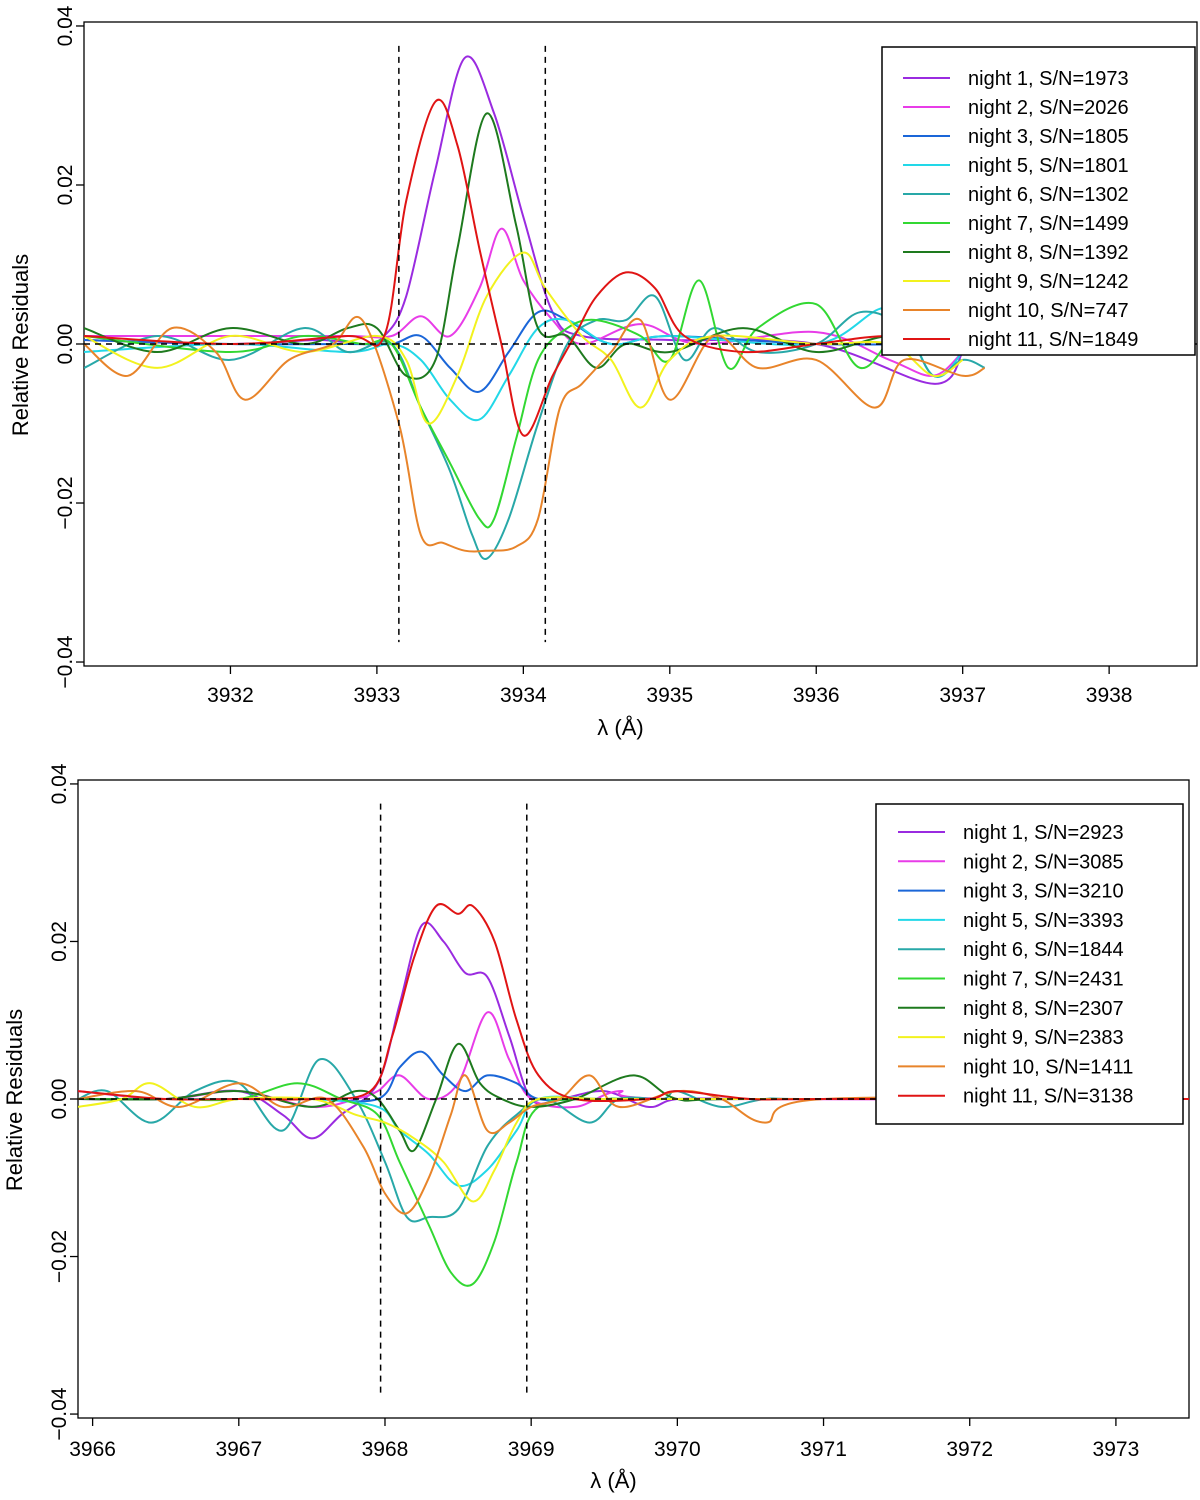 The width and height of the screenshot is (1200, 1500). Describe the element at coordinates (1043, 833) in the screenshot. I see `legend-label: night 1, S/N=2923` at that location.